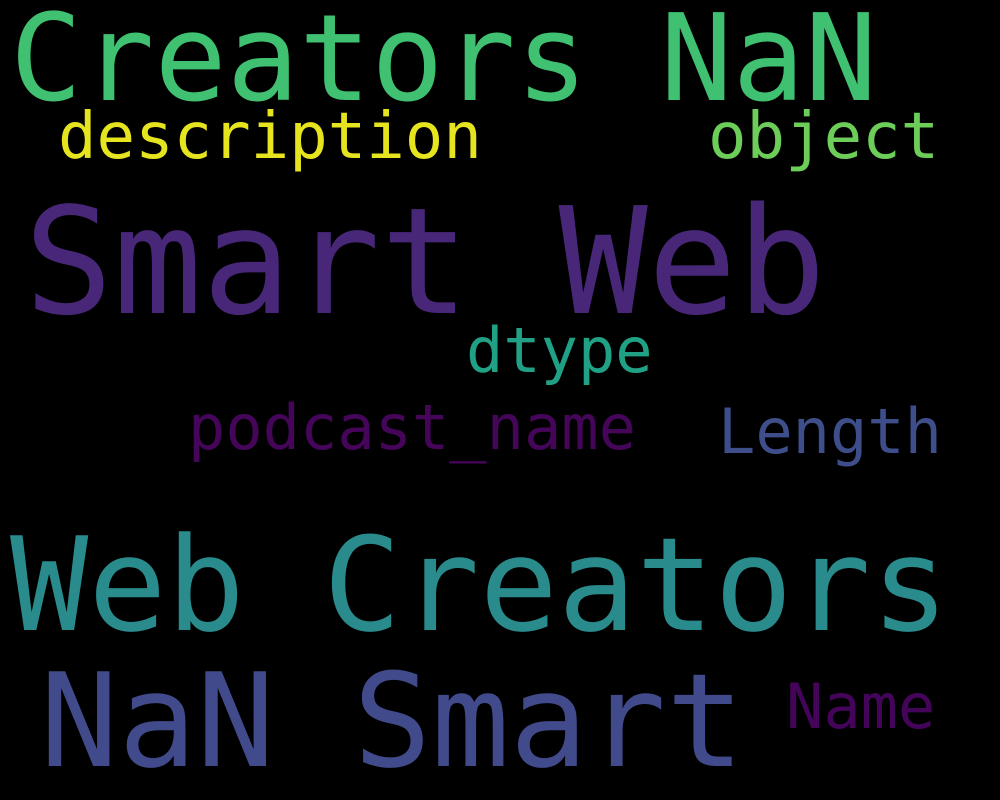  What do you see at coordinates (861, 706) in the screenshot?
I see `word-name: Name` at bounding box center [861, 706].